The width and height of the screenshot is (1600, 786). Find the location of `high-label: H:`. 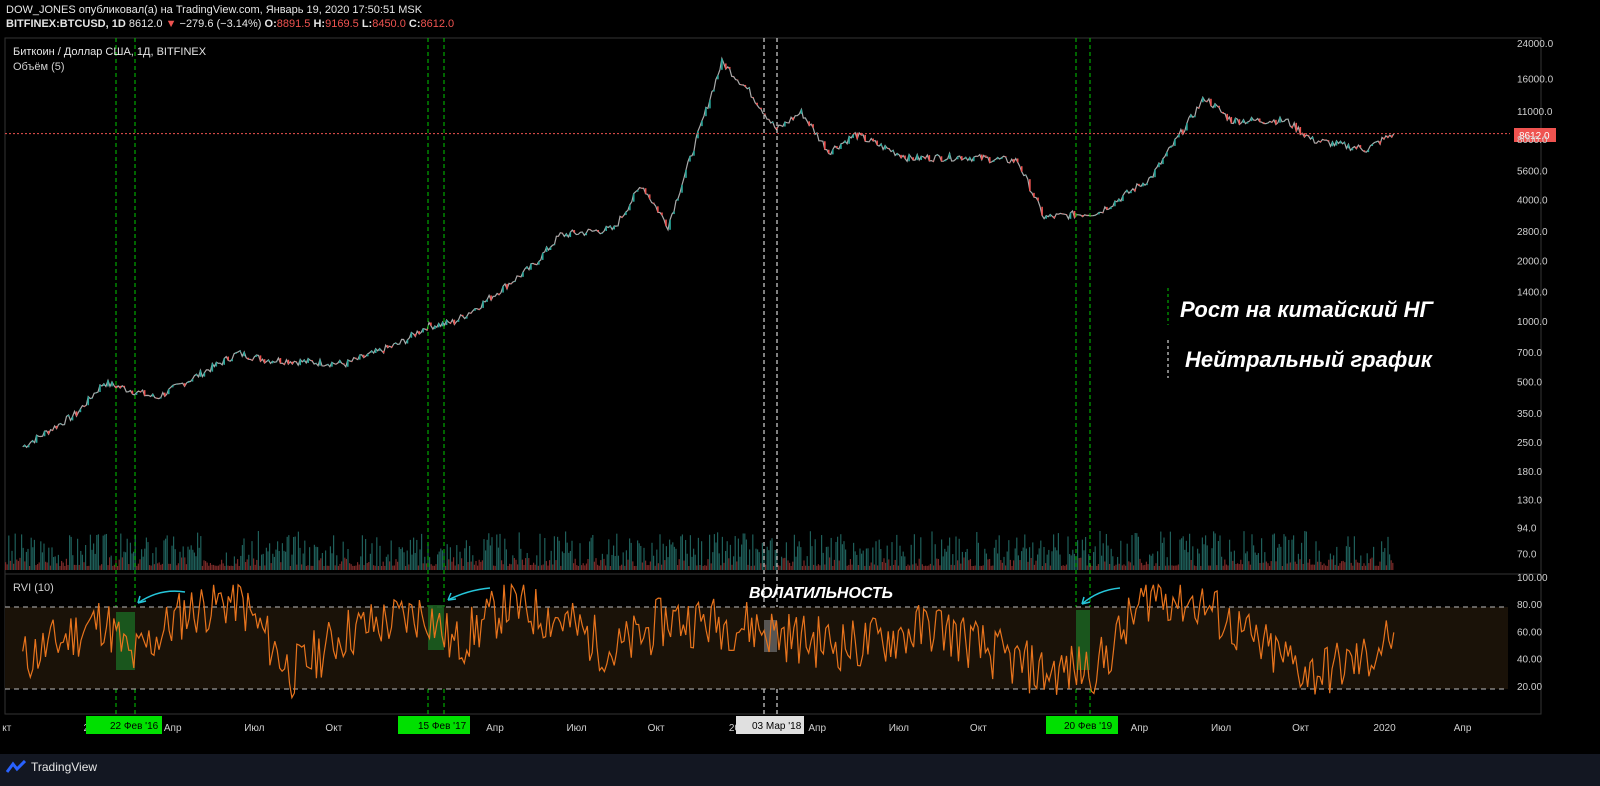

high-label: H: is located at coordinates (319, 24).